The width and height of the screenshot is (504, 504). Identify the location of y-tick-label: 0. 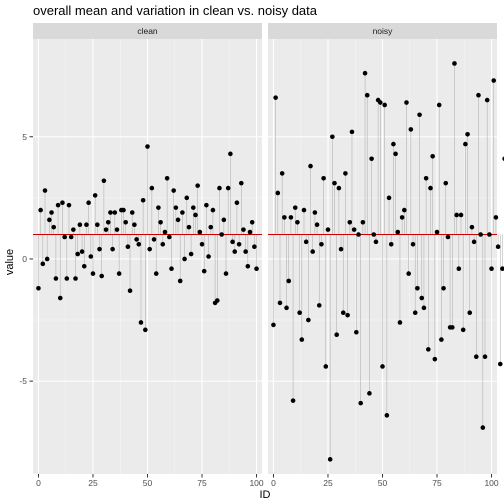
(24, 259).